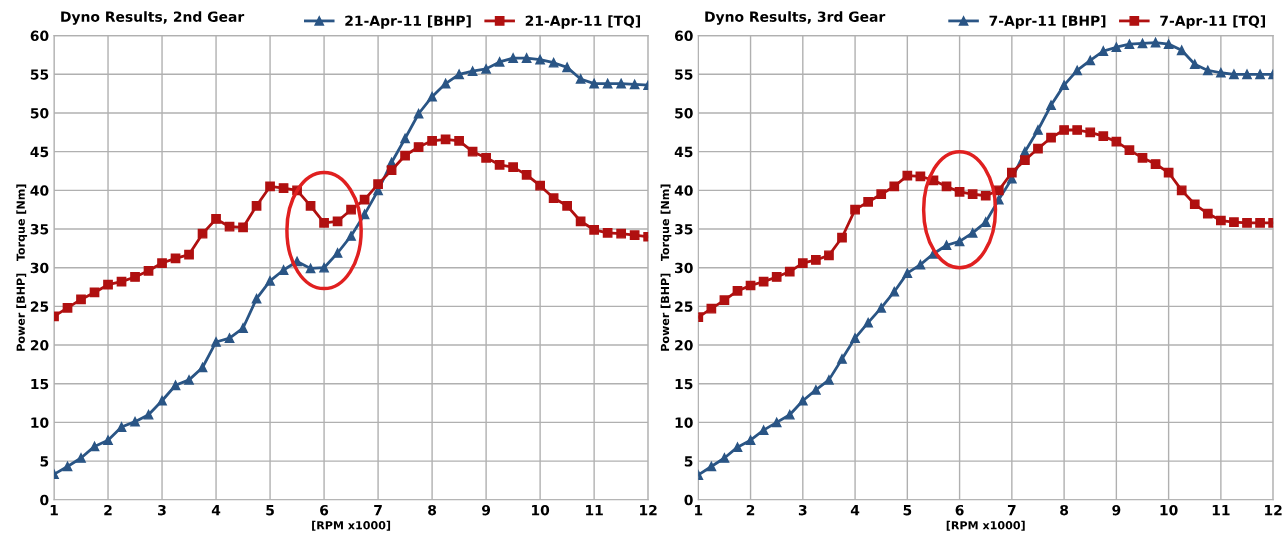  I want to click on legend-label: 21-Apr-11 [TQ], so click(583, 22).